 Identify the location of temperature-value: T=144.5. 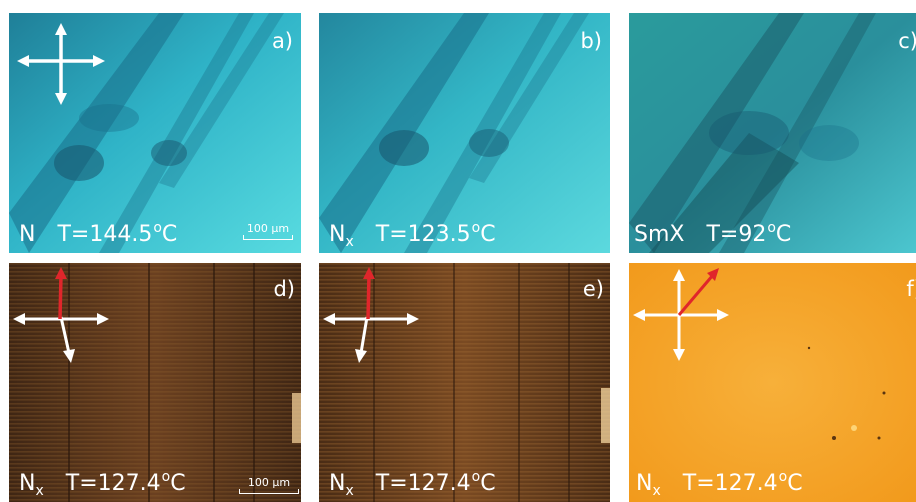
(105, 234).